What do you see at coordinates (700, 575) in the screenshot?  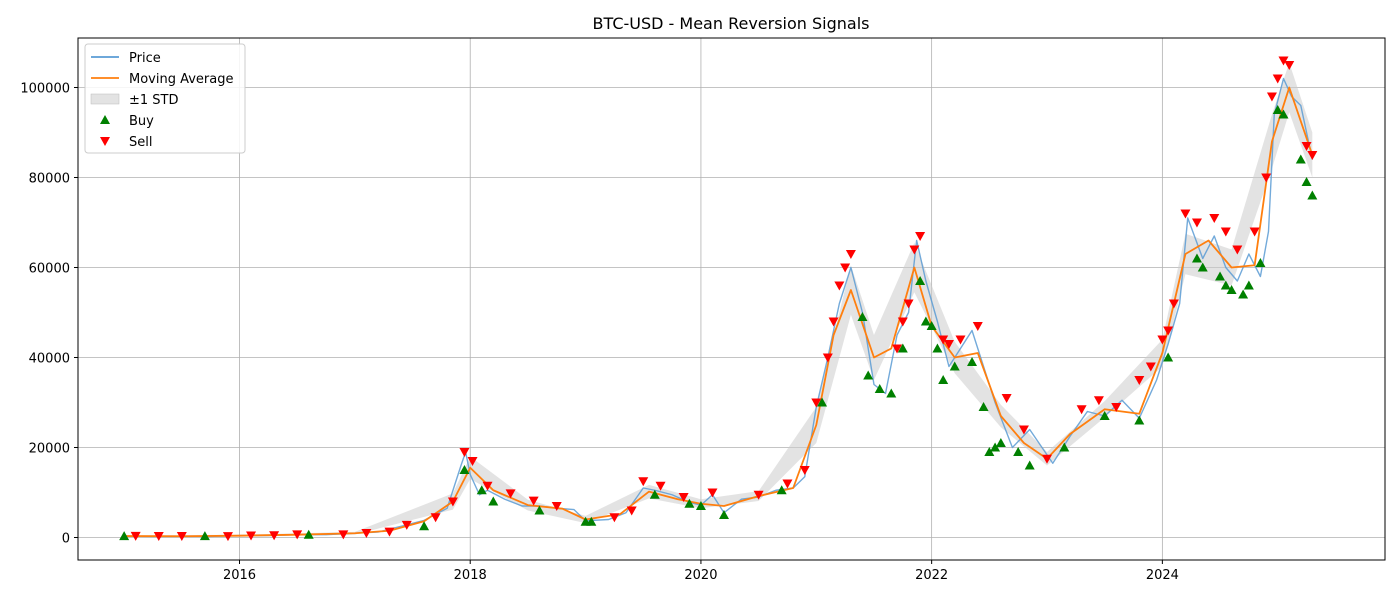 I see `x-tick-label: 2020` at bounding box center [700, 575].